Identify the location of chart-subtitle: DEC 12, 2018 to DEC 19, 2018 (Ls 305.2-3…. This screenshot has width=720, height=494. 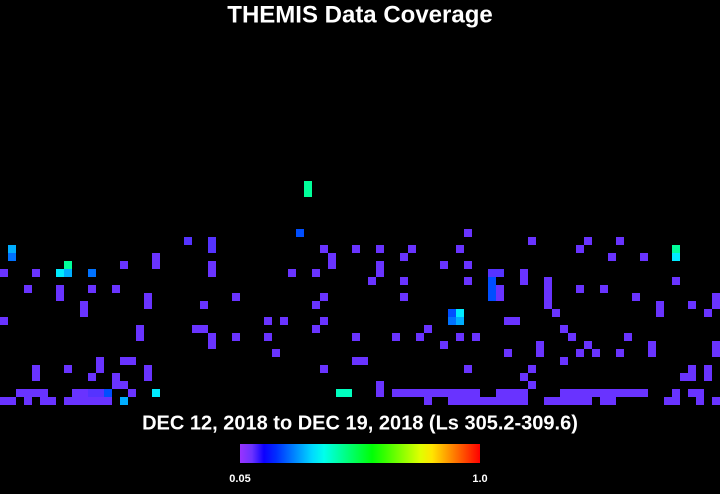
(360, 423).